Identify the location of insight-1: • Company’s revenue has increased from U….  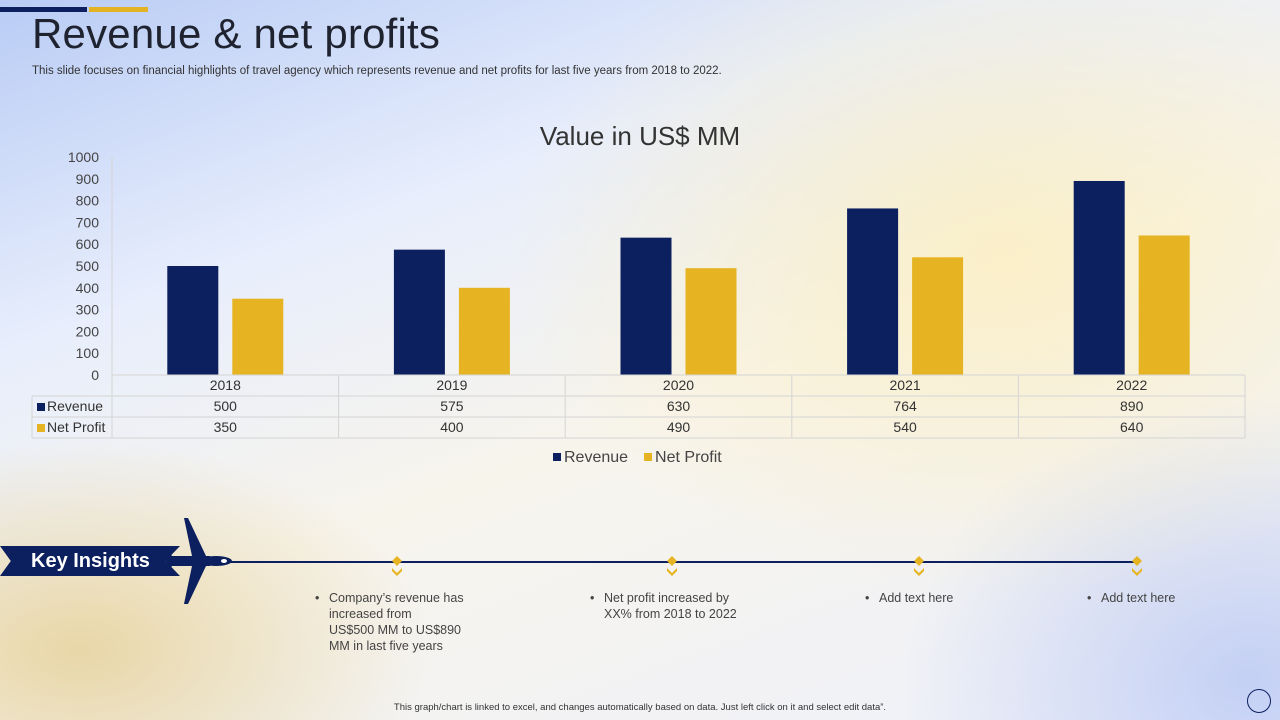
(389, 622).